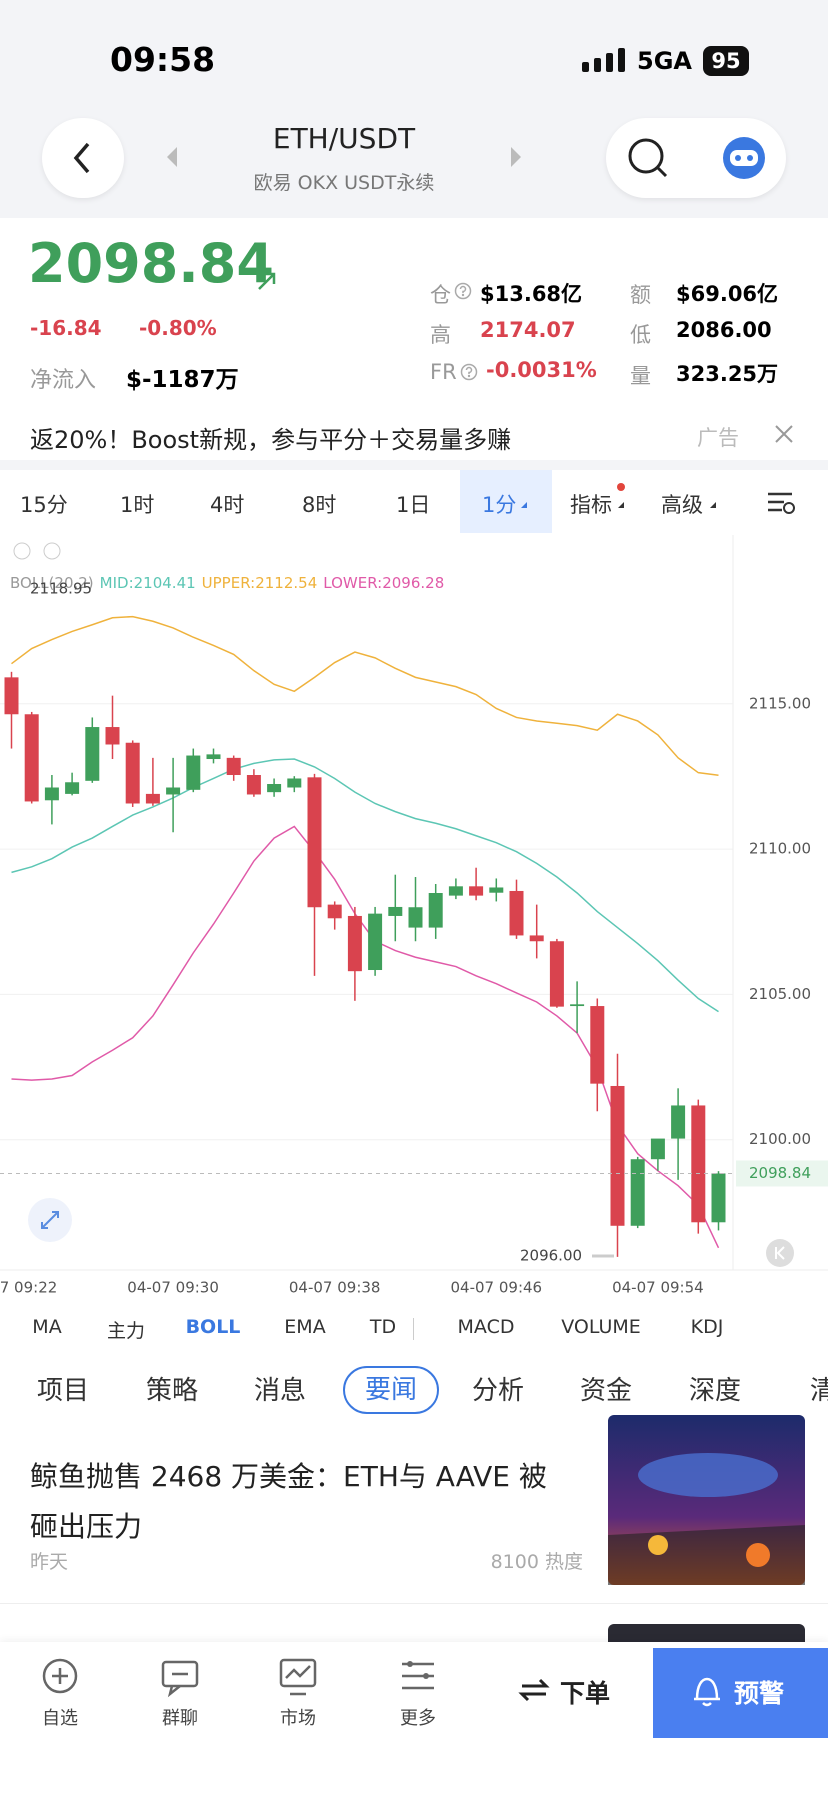 This screenshot has height=1800, width=828. I want to click on timeframe-tab: 1时, so click(137, 505).